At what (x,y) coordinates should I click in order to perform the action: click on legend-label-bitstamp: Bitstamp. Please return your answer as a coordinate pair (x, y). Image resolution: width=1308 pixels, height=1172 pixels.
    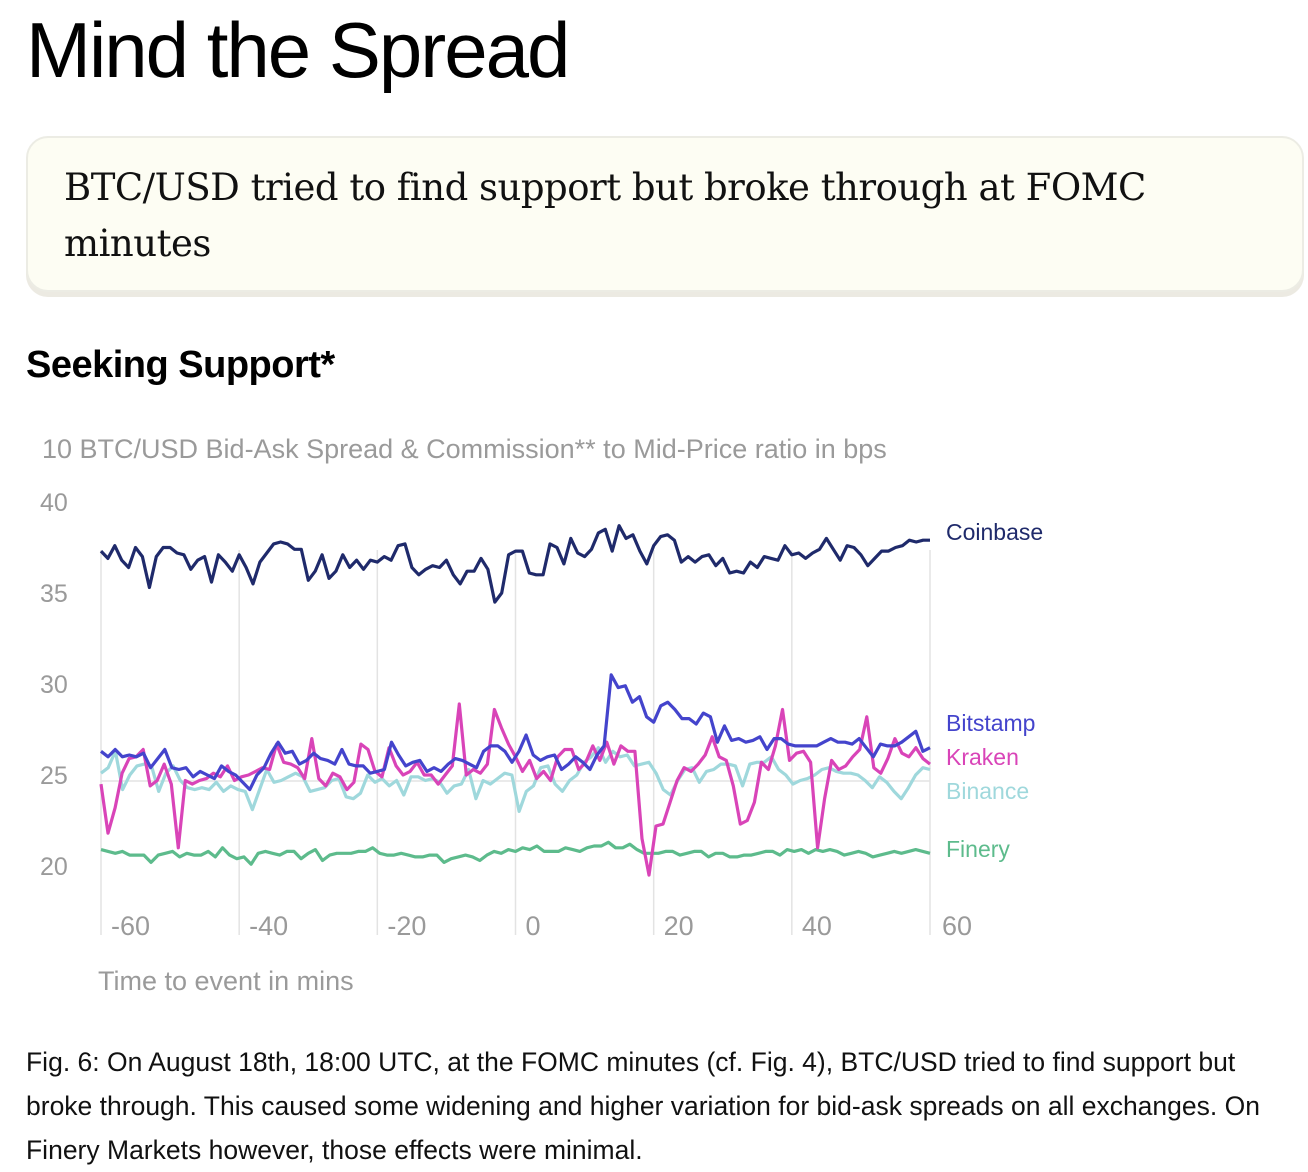
    Looking at the image, I should click on (990, 723).